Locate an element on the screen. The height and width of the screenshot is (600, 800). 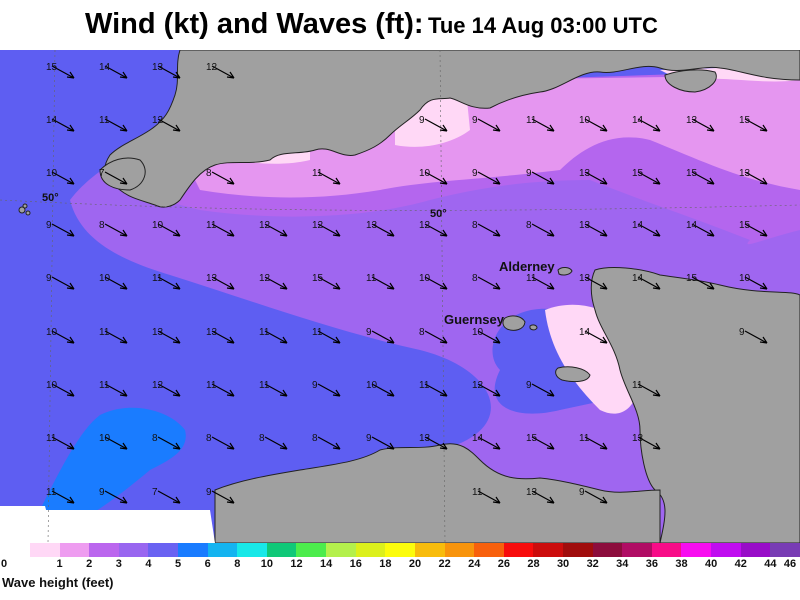
legend-tick: 24 is located at coordinates (474, 564).